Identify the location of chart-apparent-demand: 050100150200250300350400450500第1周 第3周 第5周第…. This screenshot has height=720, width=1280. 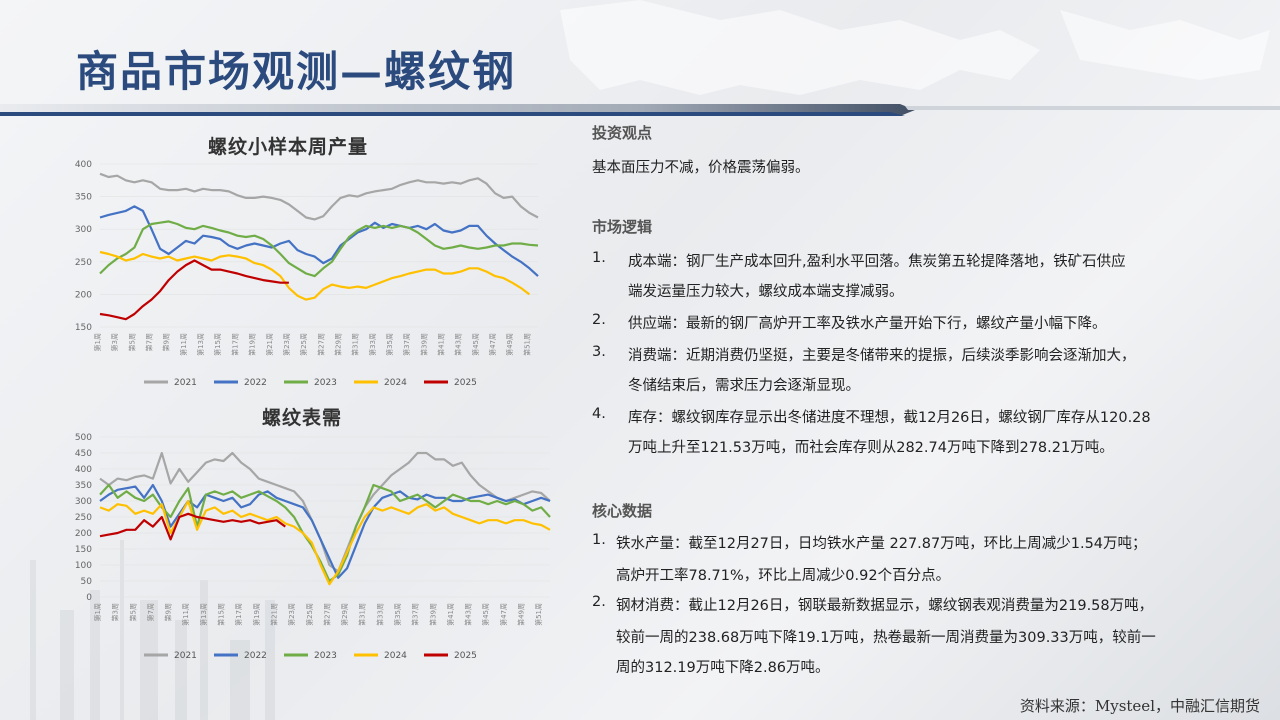
(313, 547).